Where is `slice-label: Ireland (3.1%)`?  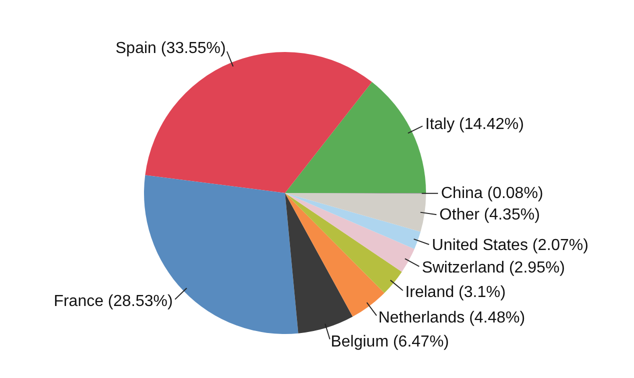 slice-label: Ireland (3.1%) is located at coordinates (455, 292).